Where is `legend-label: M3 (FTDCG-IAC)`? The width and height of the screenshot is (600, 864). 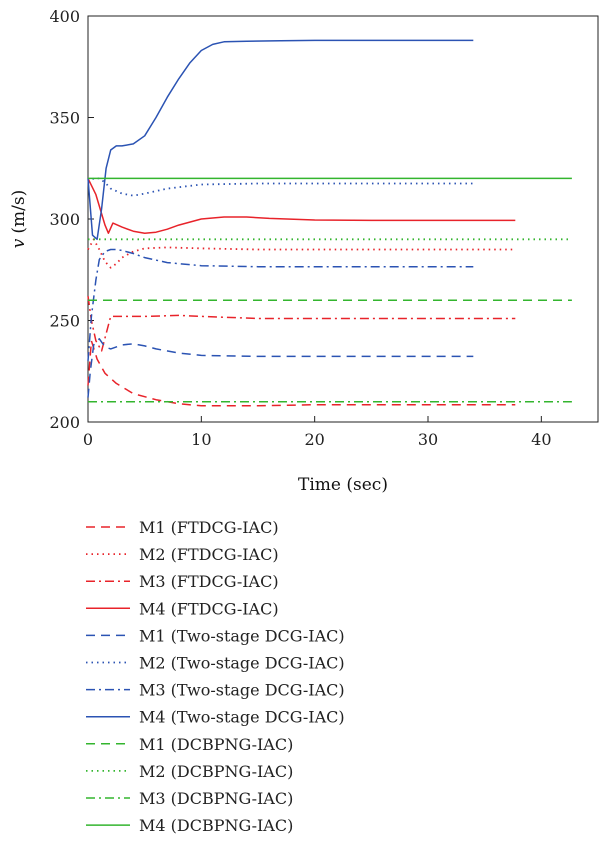 legend-label: M3 (FTDCG-IAC) is located at coordinates (209, 581).